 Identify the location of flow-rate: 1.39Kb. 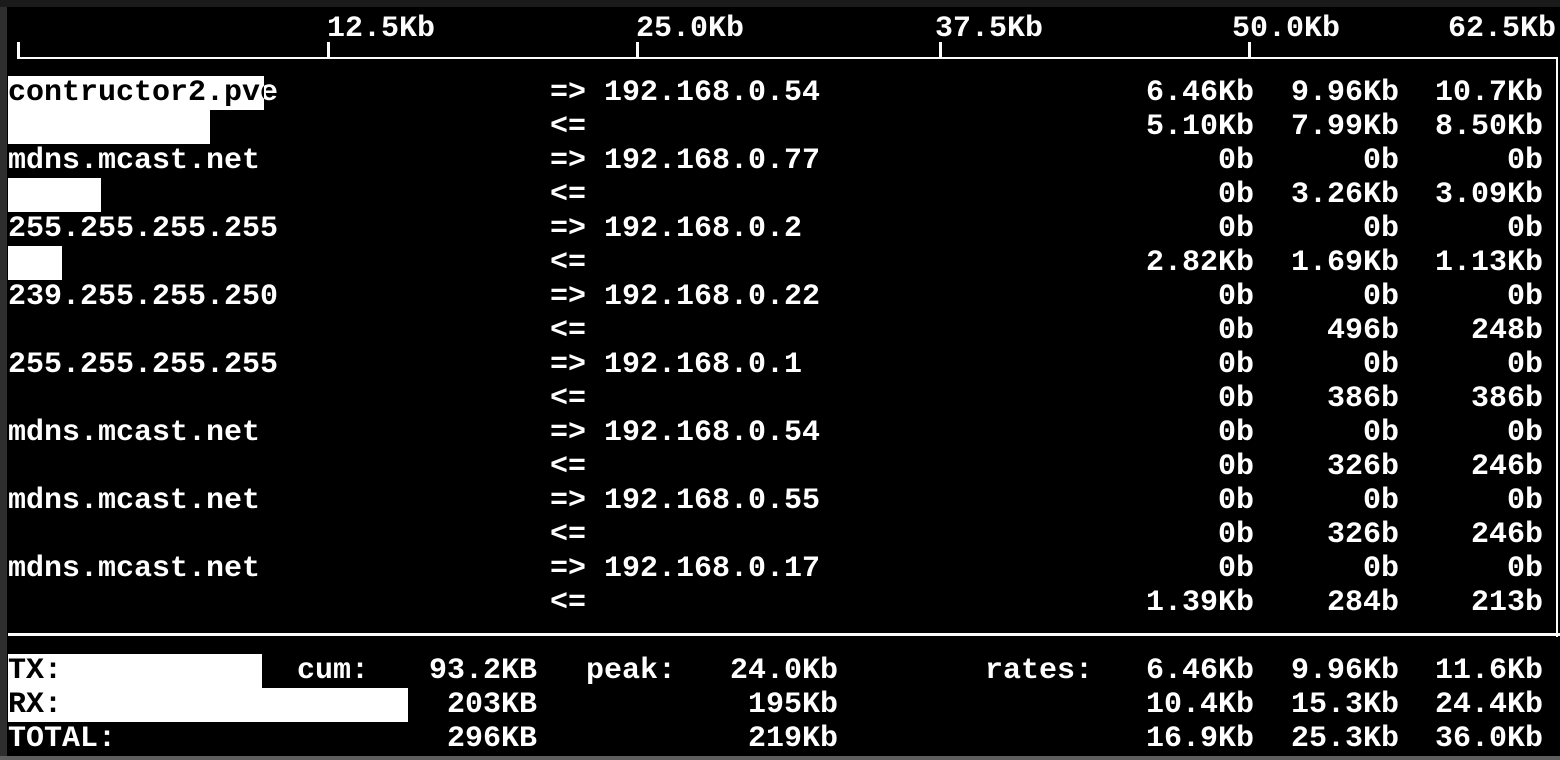
(1199, 603).